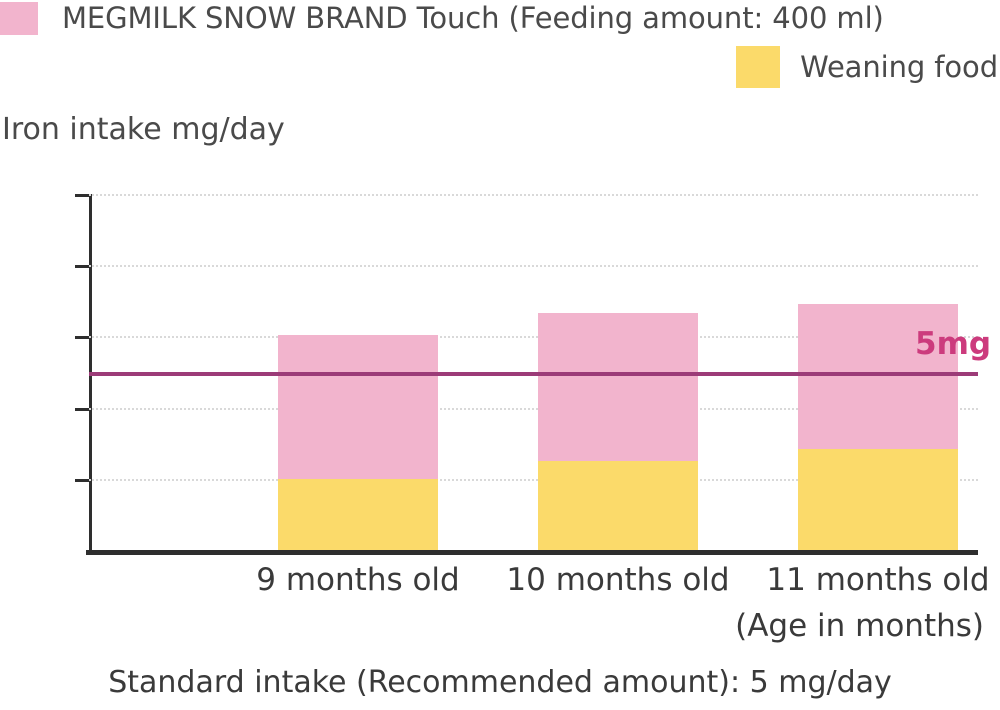  Describe the element at coordinates (878, 580) in the screenshot. I see `x-tick-label: 11 months old` at that location.